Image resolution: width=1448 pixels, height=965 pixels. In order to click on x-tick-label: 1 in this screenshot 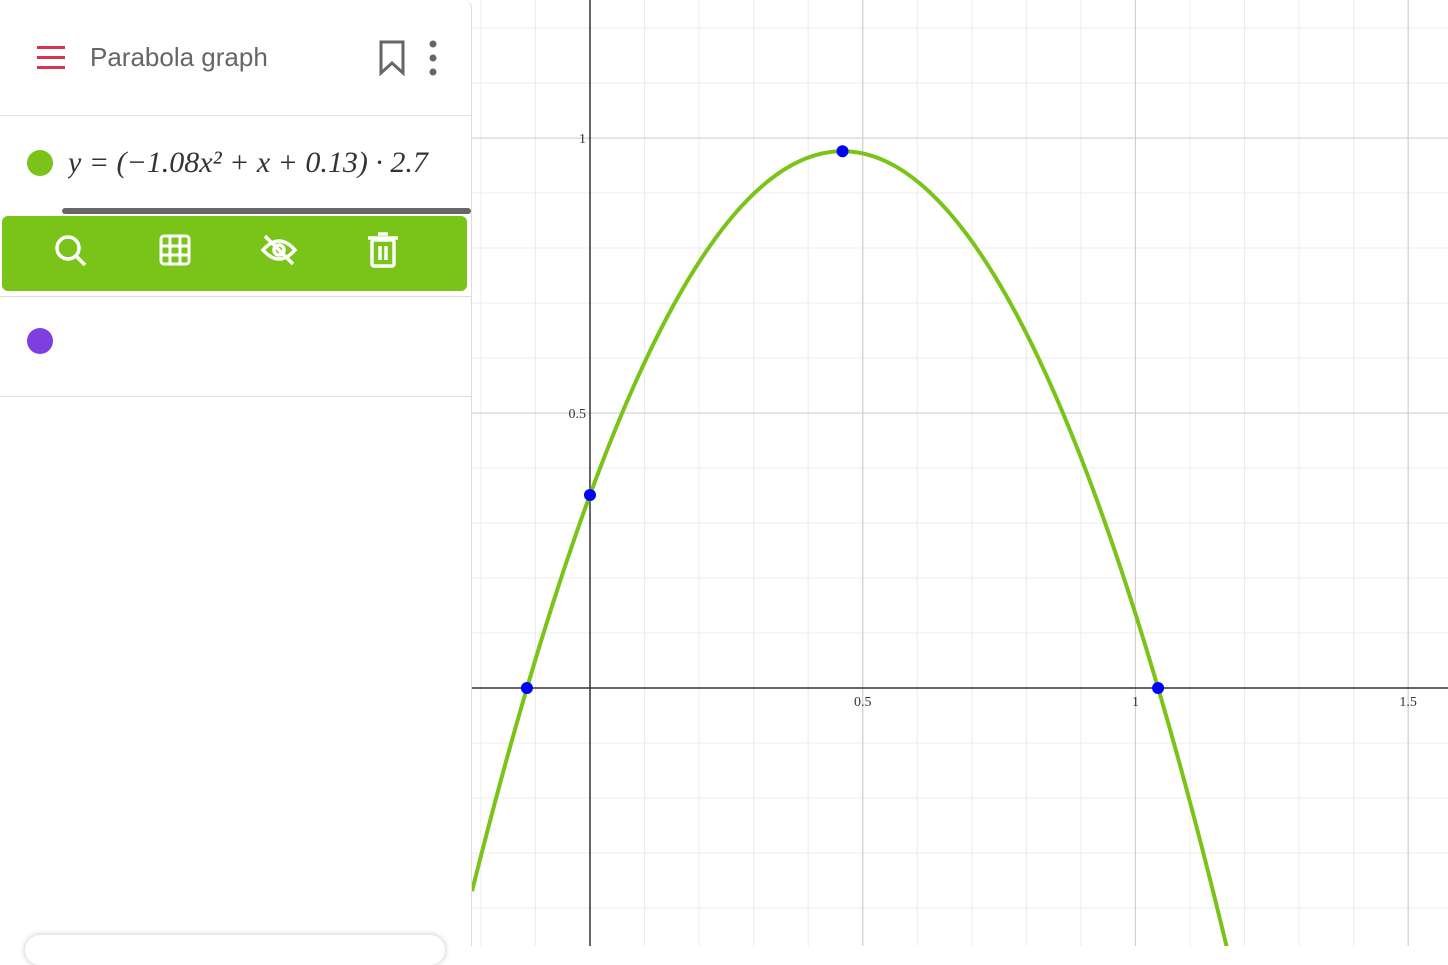, I will do `click(1135, 702)`.